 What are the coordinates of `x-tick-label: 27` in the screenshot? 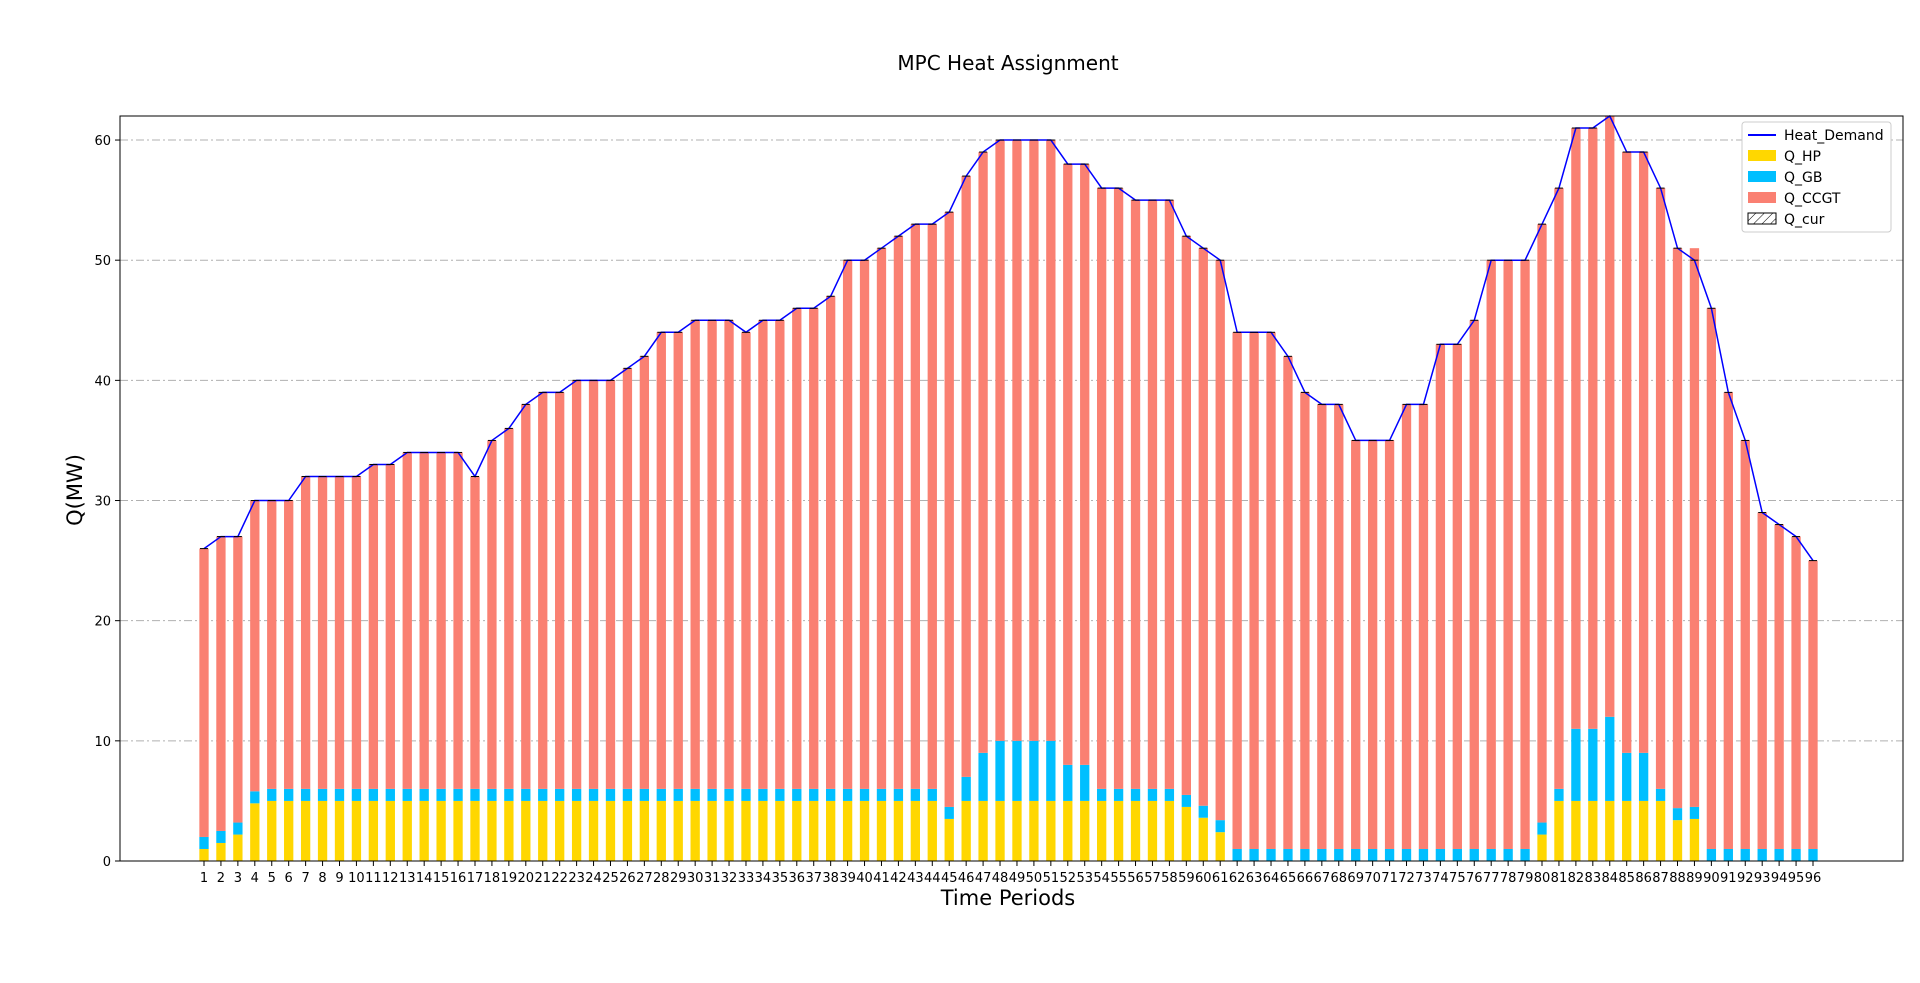 It's located at (644, 878).